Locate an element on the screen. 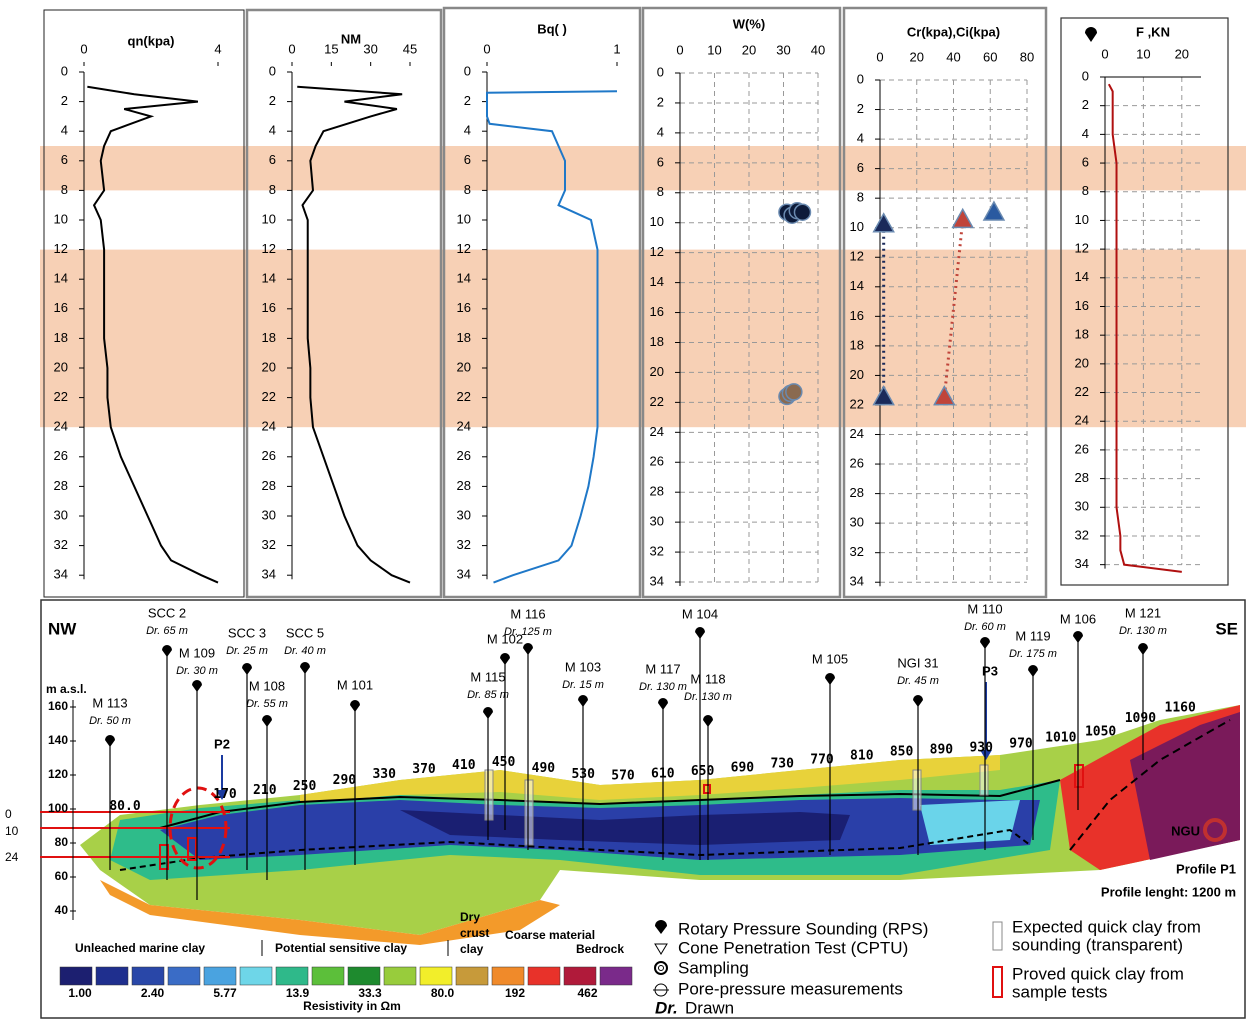 The image size is (1246, 1019). scale-label: 462 is located at coordinates (587, 993).